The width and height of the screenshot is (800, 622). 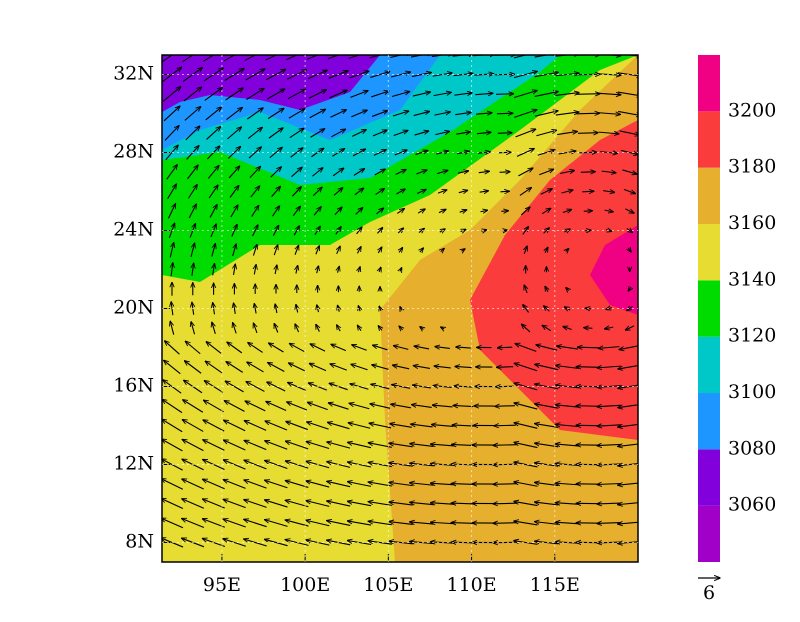 I want to click on x-tick-label: 95E, so click(x=222, y=585).